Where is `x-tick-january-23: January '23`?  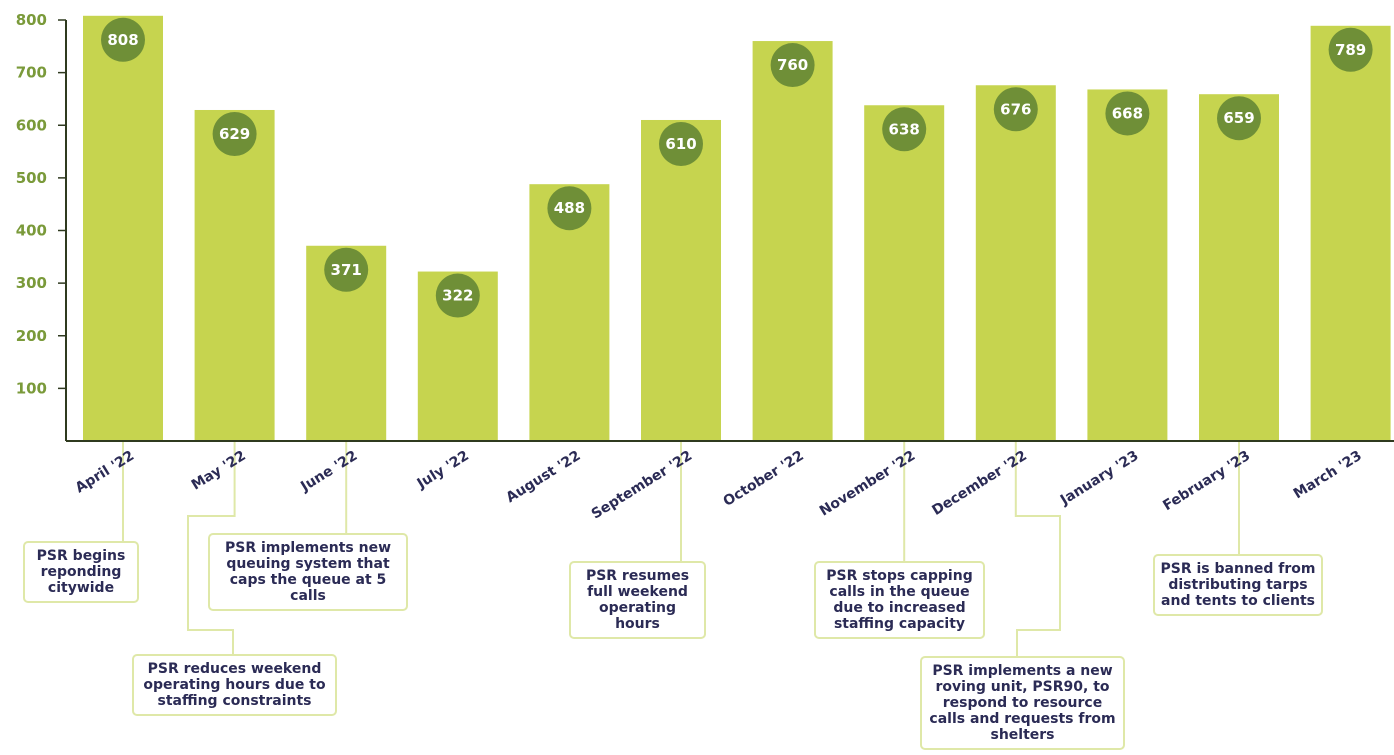 x-tick-january-23: January '23 is located at coordinates (1099, 478).